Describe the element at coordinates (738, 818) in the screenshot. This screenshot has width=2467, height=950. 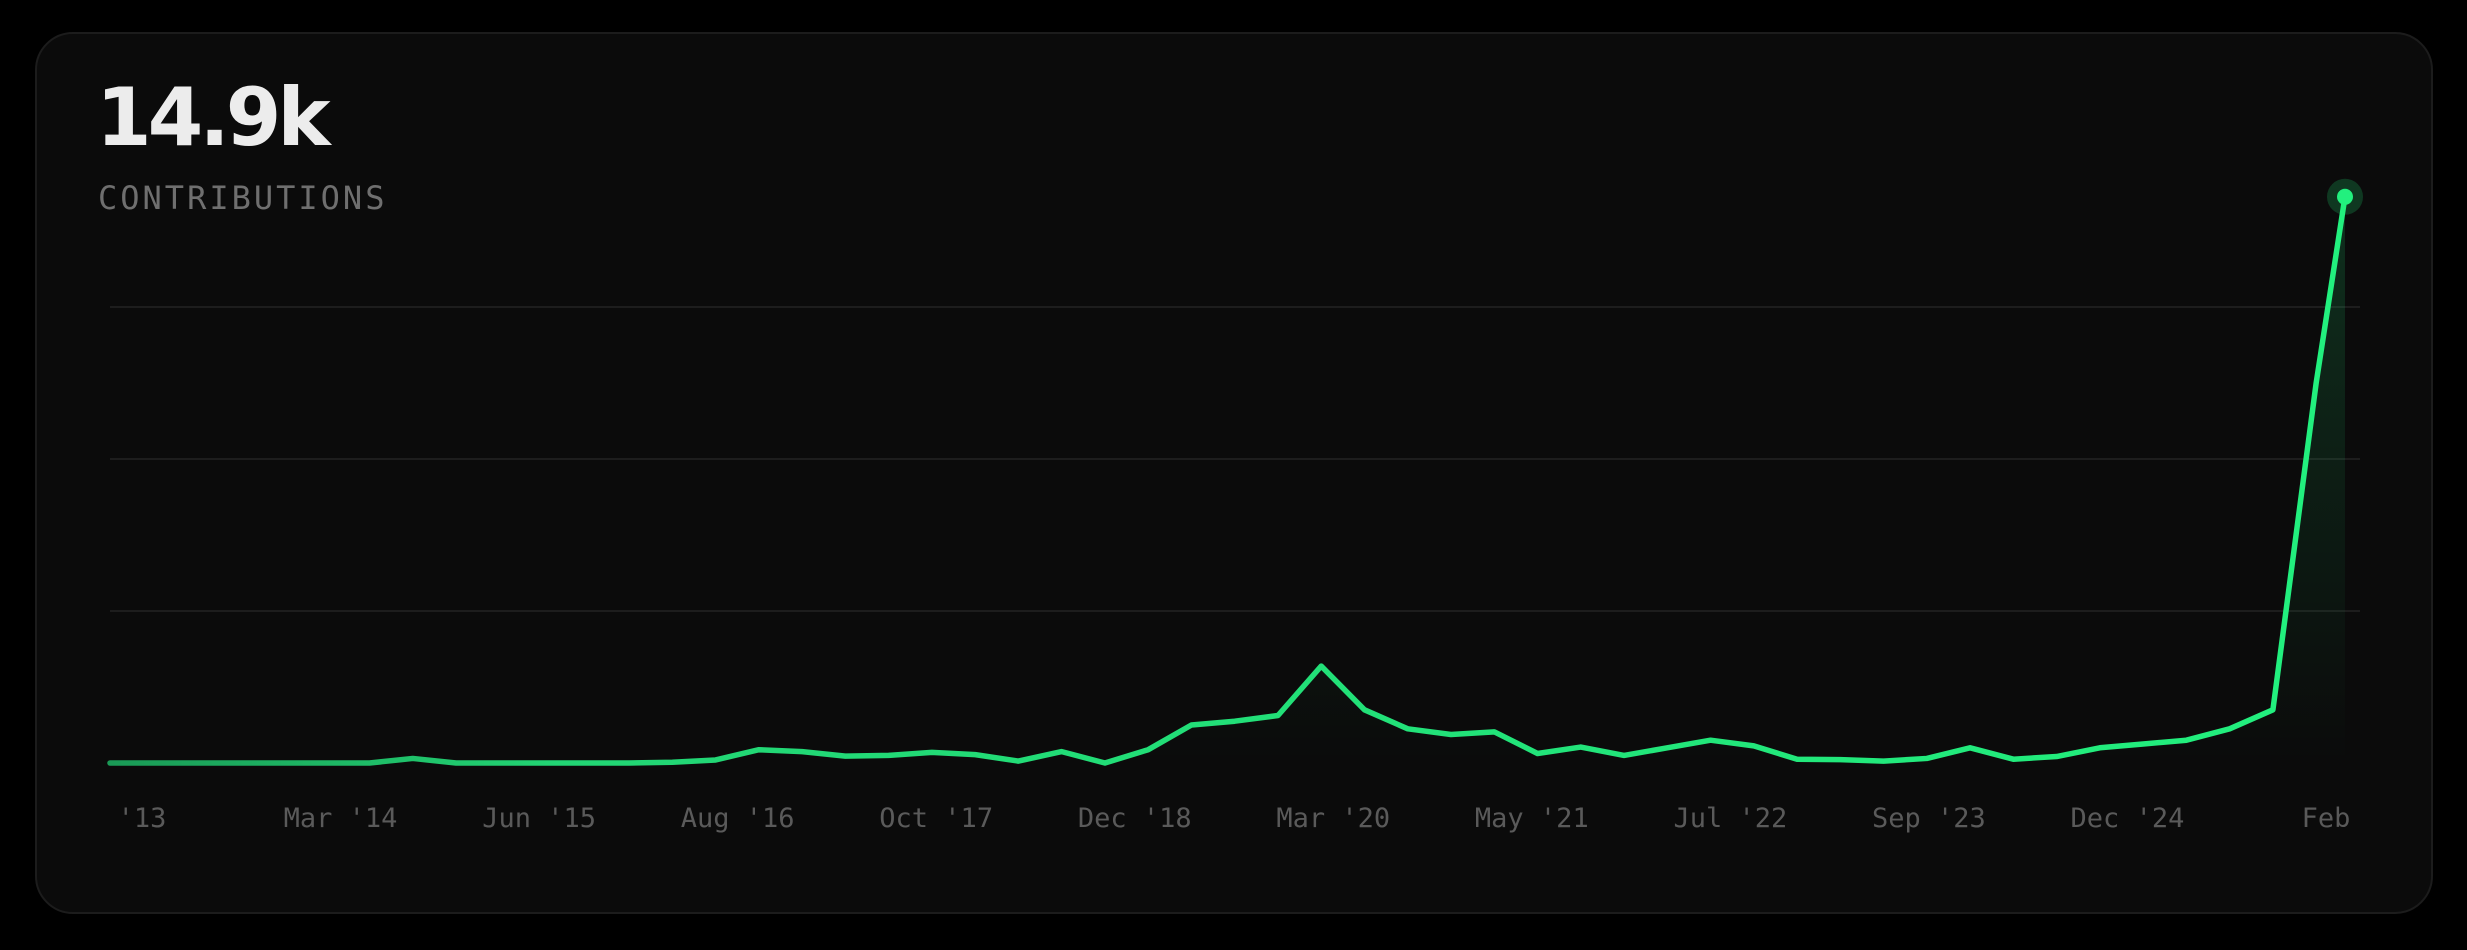
I see `x-tick-label: Aug '16` at that location.